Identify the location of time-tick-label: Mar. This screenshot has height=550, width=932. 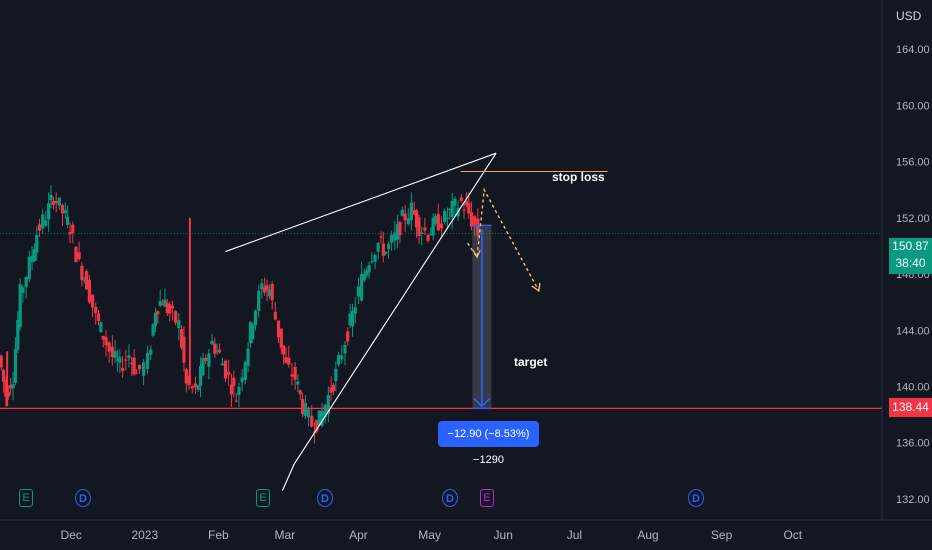
(284, 535).